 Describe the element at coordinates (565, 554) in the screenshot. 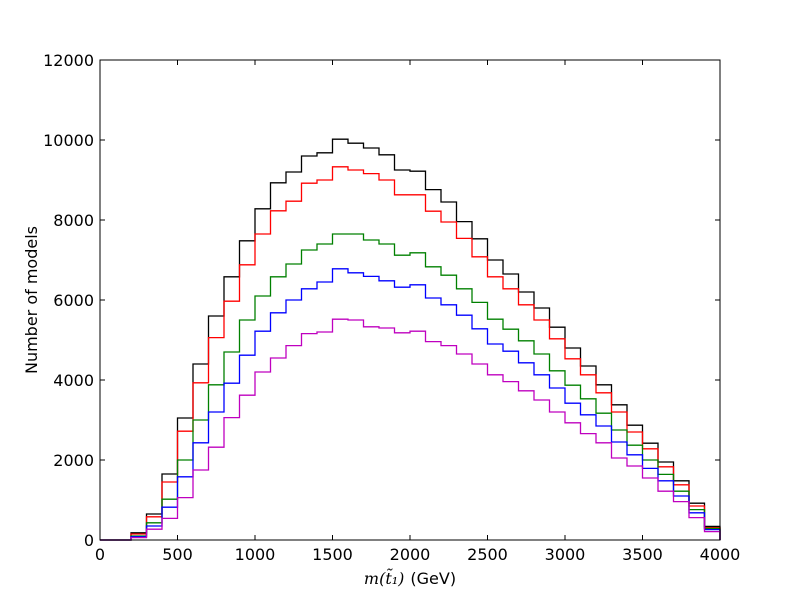

I see `x-tick-label: 3000` at that location.